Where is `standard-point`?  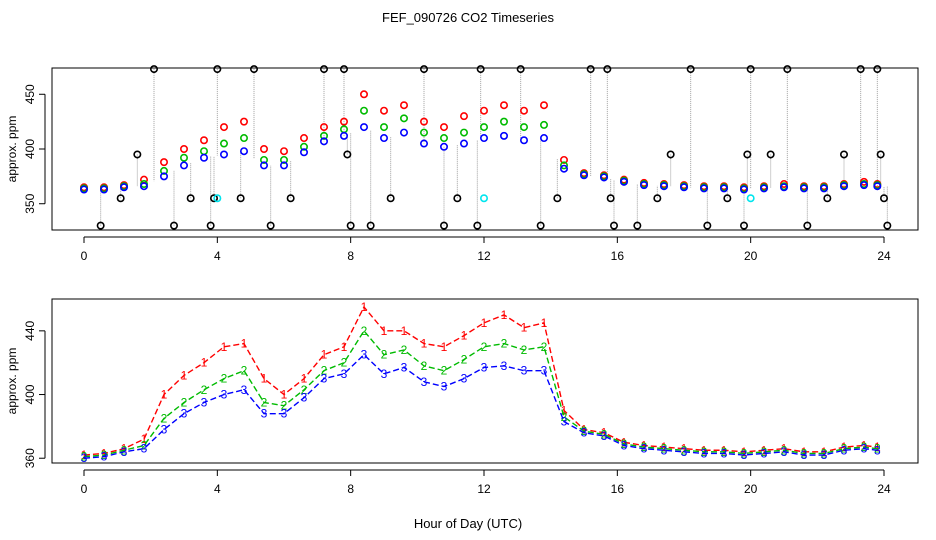 standard-point is located at coordinates (217, 198).